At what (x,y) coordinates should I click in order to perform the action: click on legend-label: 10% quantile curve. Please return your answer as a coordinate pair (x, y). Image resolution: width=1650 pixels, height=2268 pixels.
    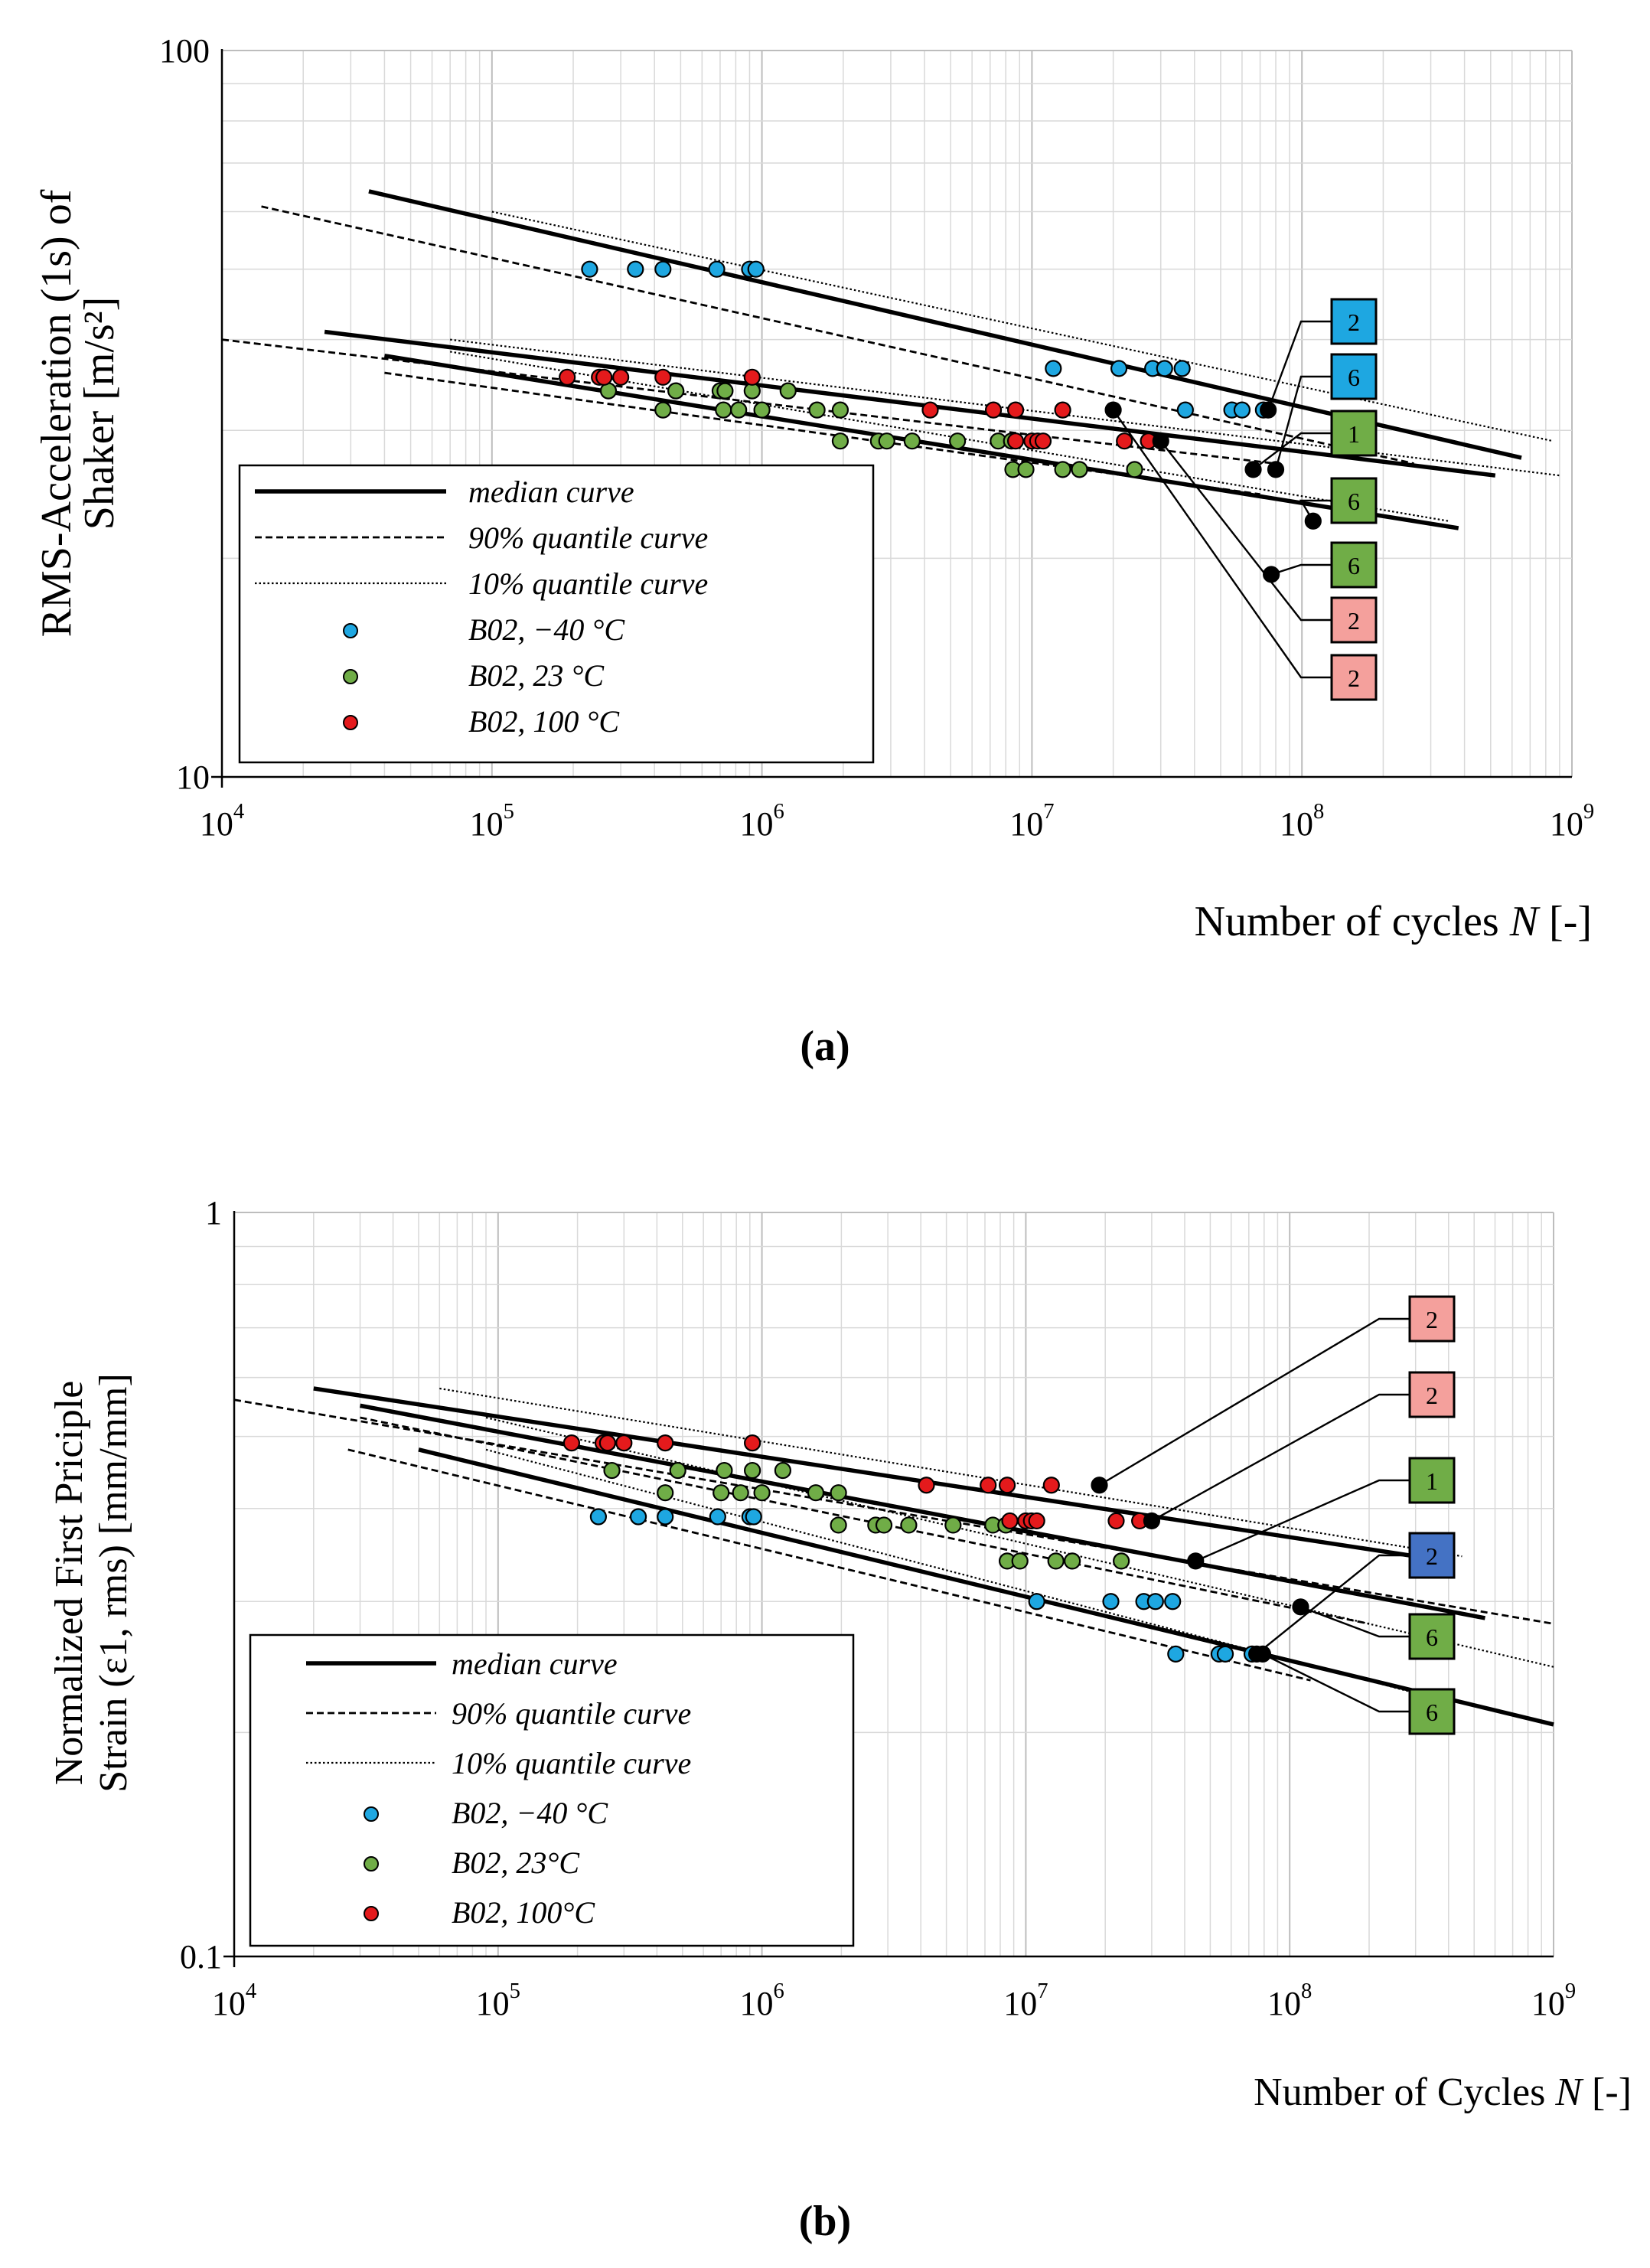
    Looking at the image, I should click on (571, 1763).